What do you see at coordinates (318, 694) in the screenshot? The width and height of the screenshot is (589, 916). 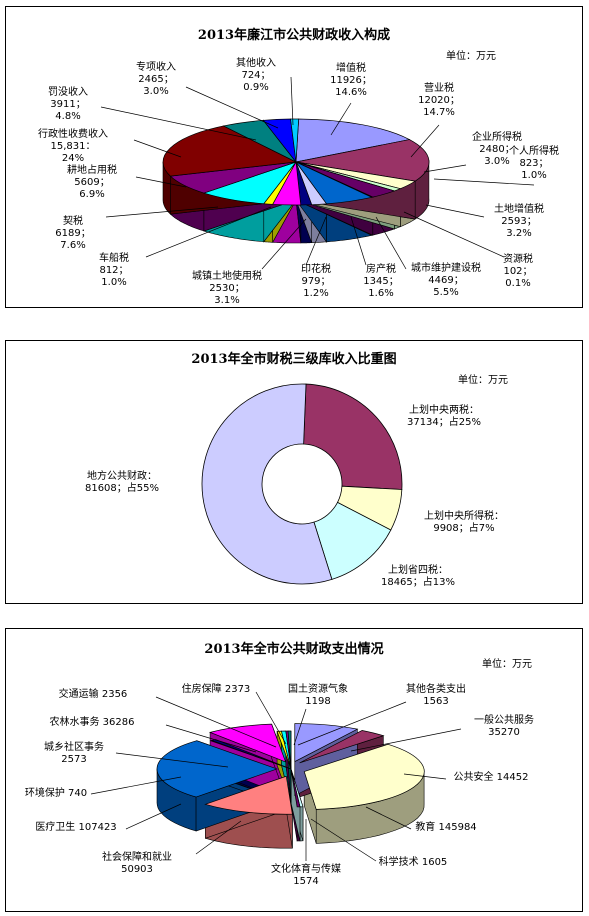 I see `slice-label: 国土资源气象 1198` at bounding box center [318, 694].